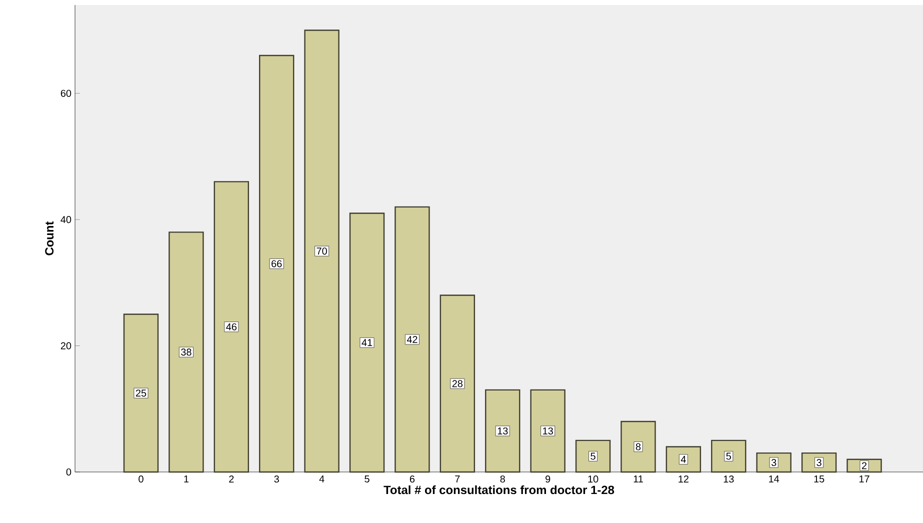 This screenshot has height=523, width=923. Describe the element at coordinates (729, 479) in the screenshot. I see `x-tick-label: 13` at that location.